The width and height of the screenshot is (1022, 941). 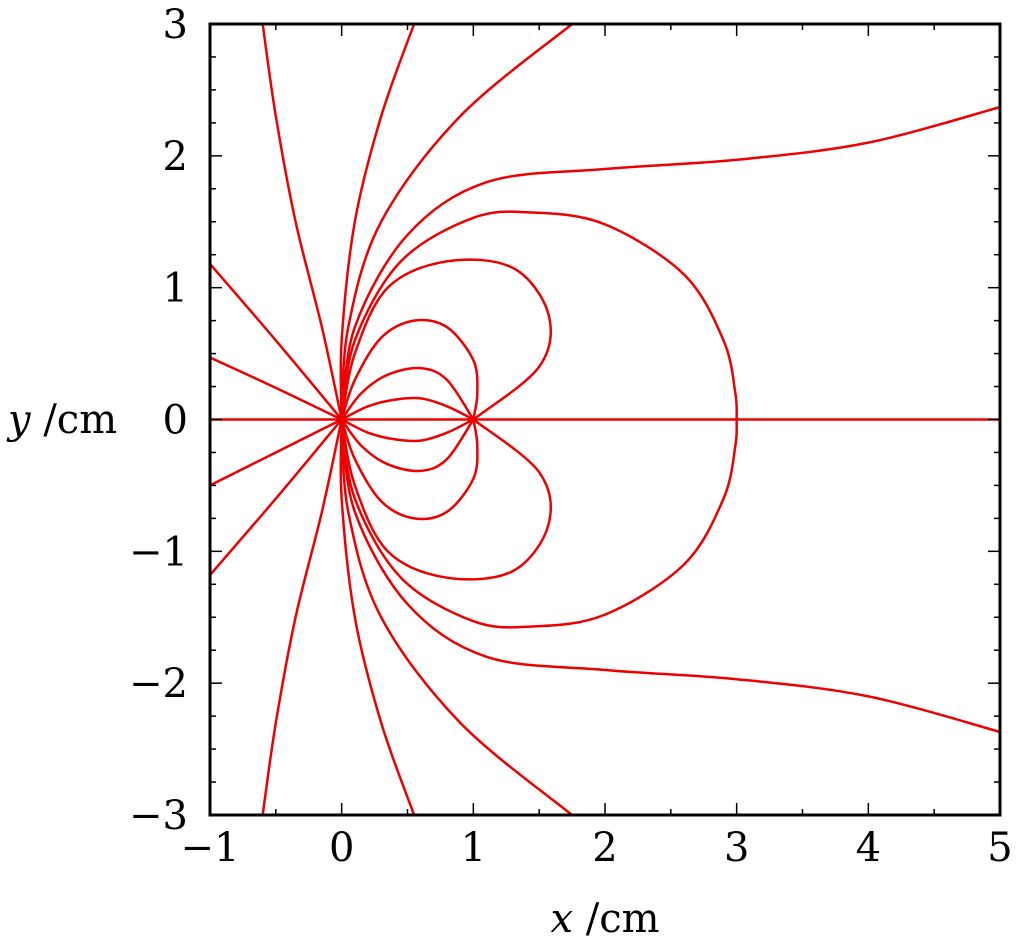 What do you see at coordinates (341, 848) in the screenshot?
I see `x-tick-label: 0` at bounding box center [341, 848].